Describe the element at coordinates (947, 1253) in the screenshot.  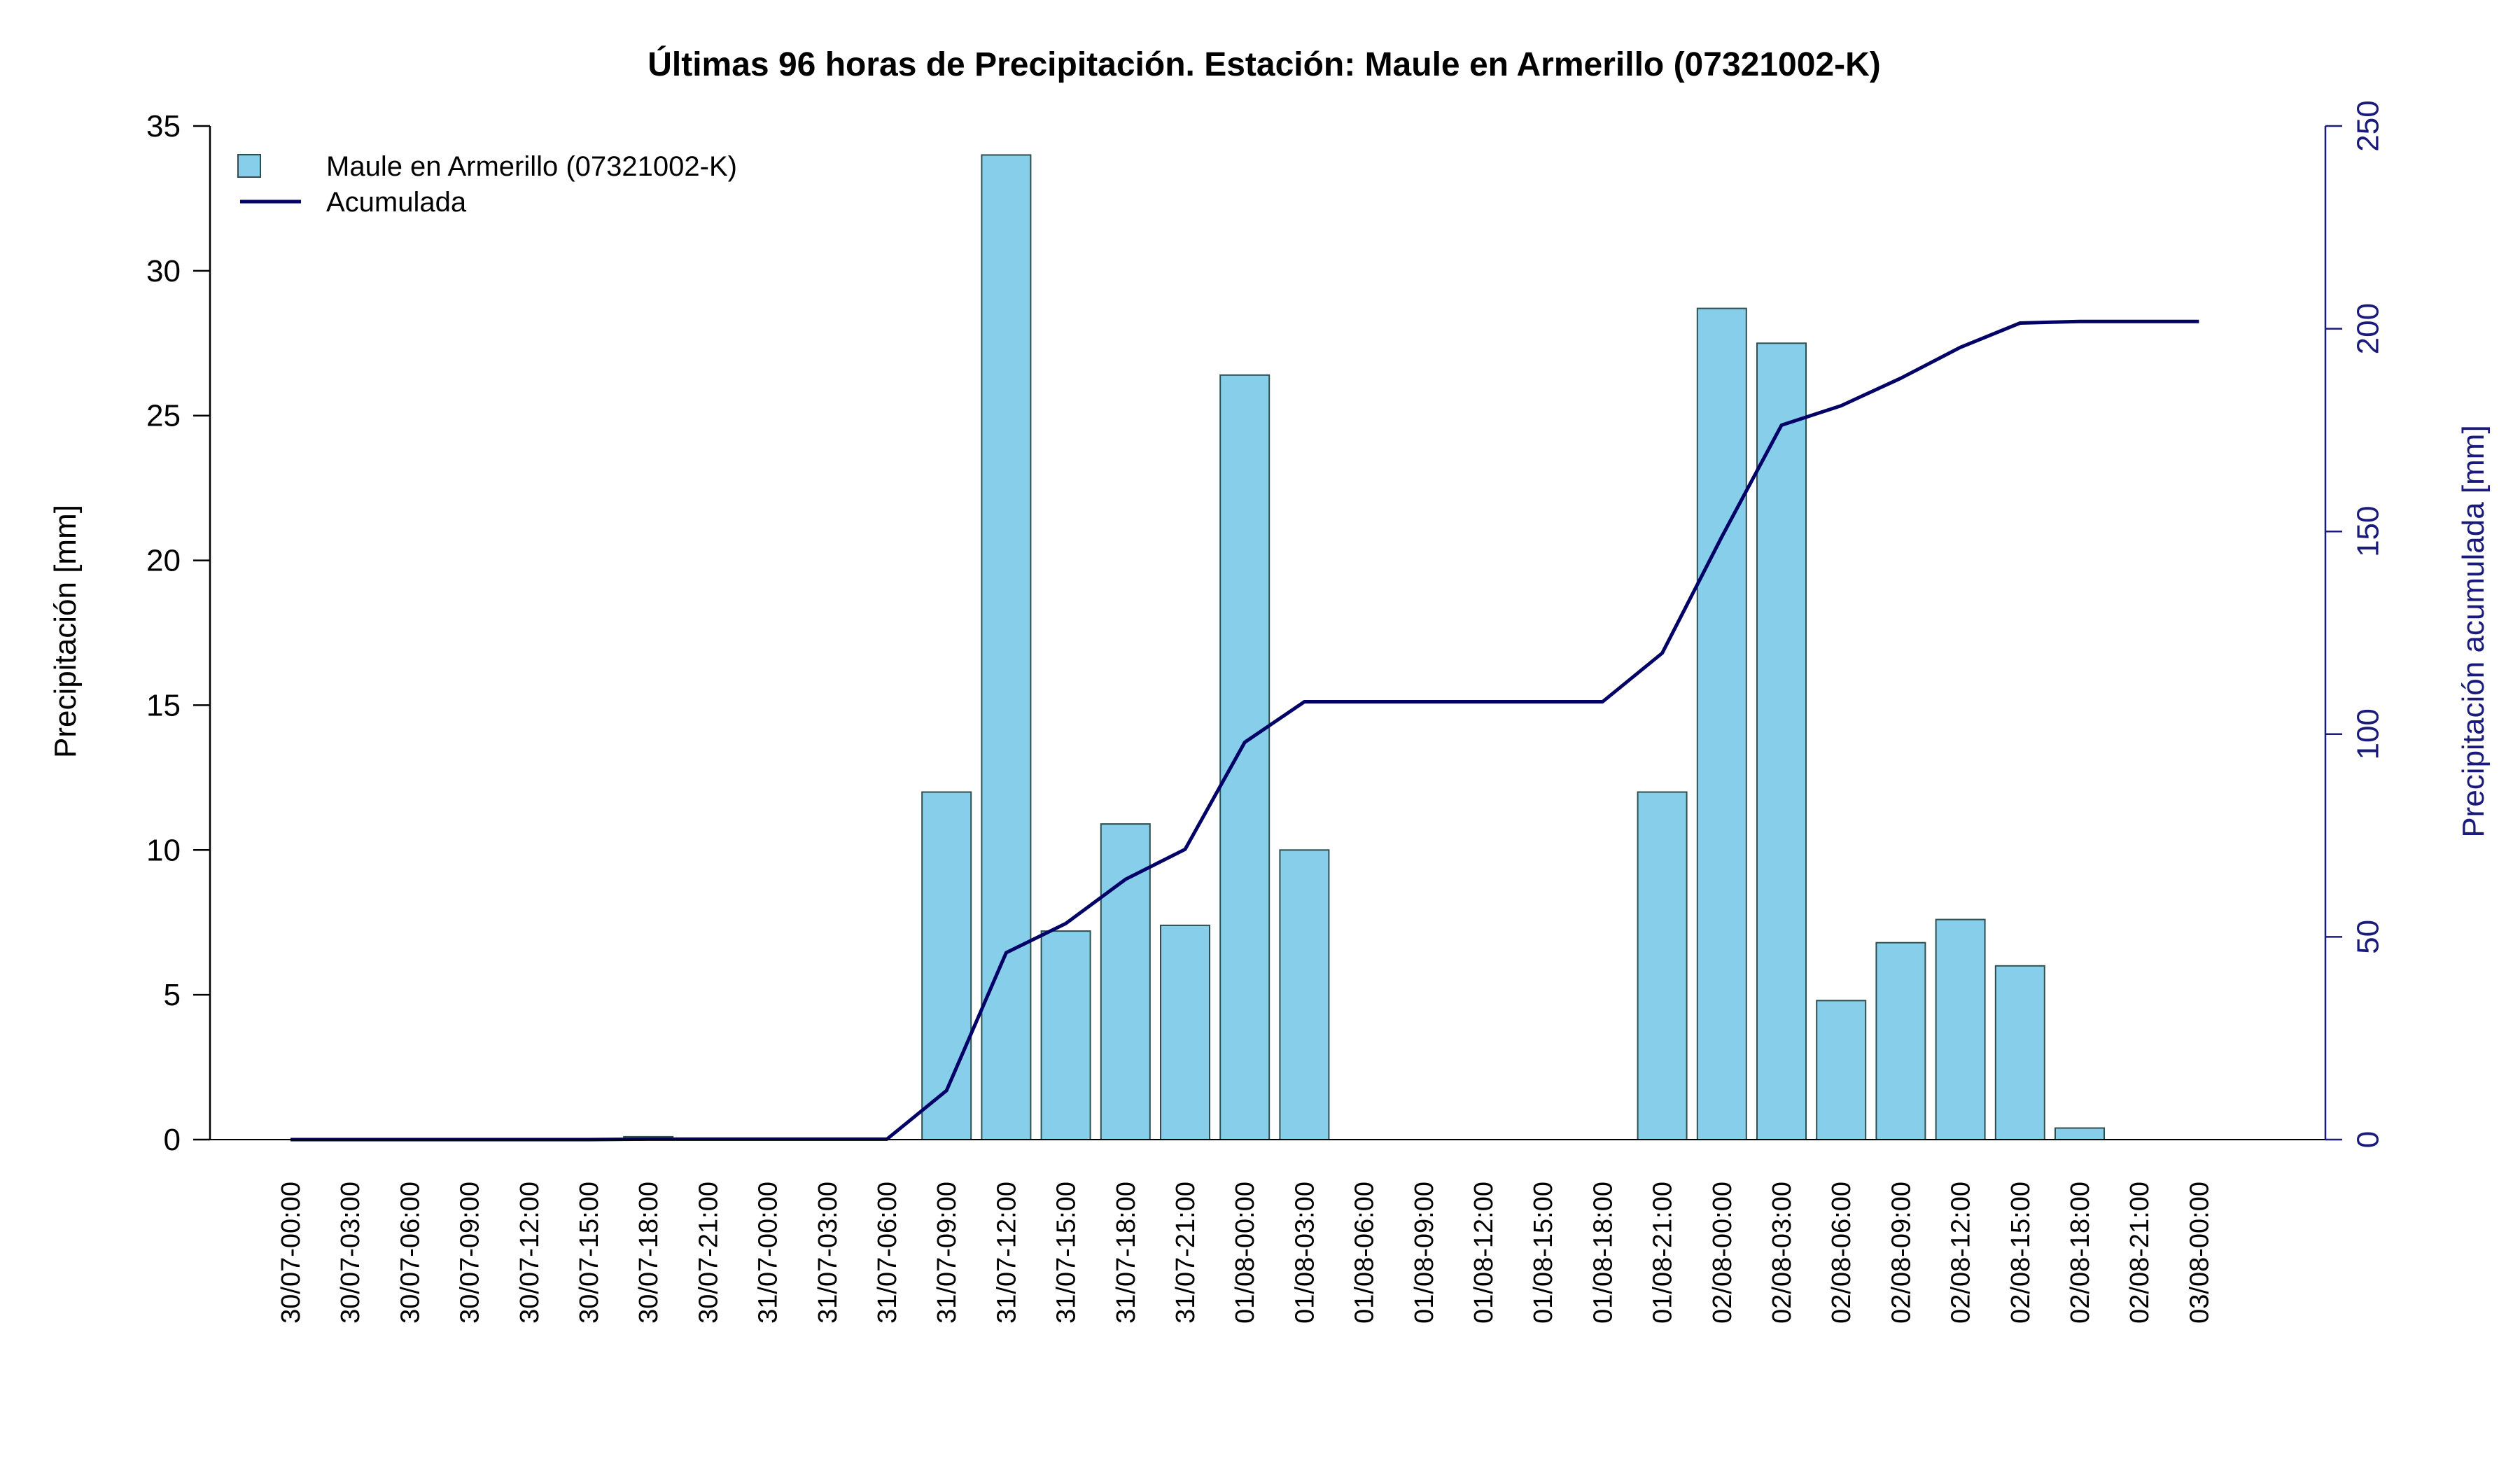
I see `x-tick-label-31/07-09:00: 31/07-09:00` at that location.